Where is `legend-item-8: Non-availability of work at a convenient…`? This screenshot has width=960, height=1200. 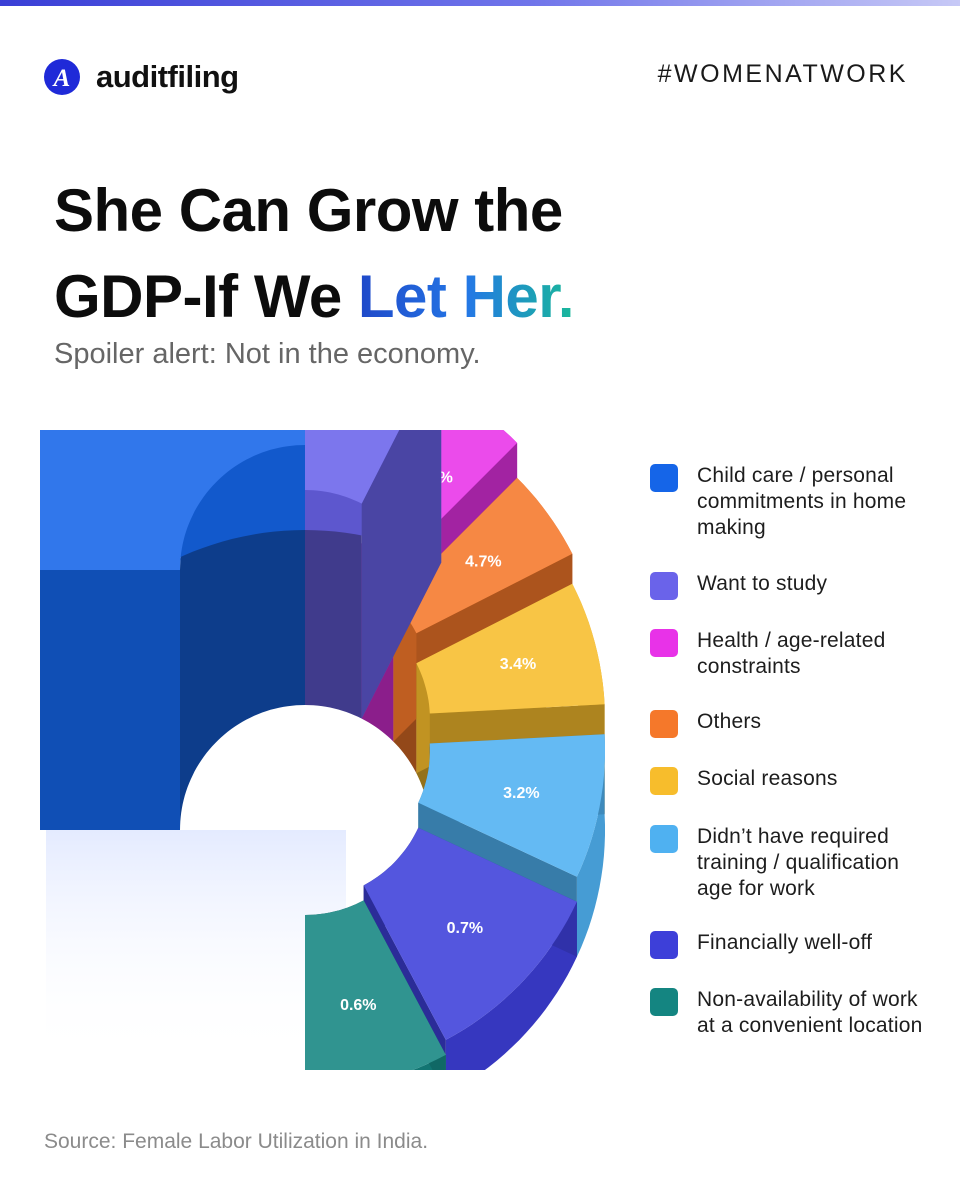 legend-item-8: Non-availability of work at a convenient… is located at coordinates (793, 1013).